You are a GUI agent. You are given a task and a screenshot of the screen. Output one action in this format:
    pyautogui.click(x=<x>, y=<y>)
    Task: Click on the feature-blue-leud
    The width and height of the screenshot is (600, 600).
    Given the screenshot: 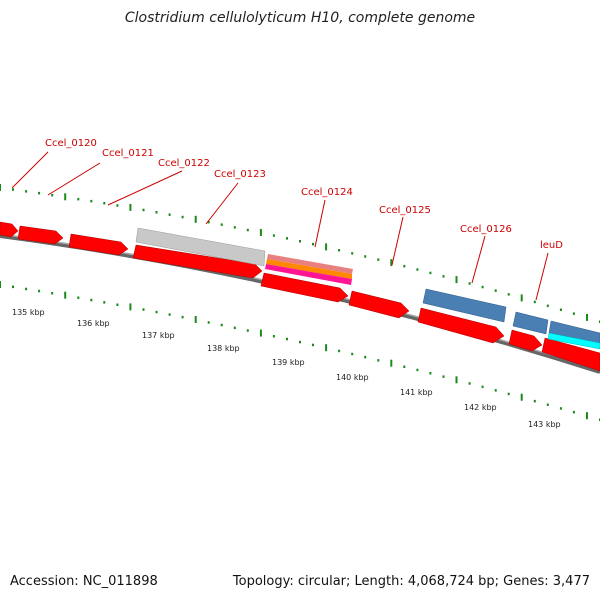 What is the action you would take?
    pyautogui.click(x=530, y=323)
    